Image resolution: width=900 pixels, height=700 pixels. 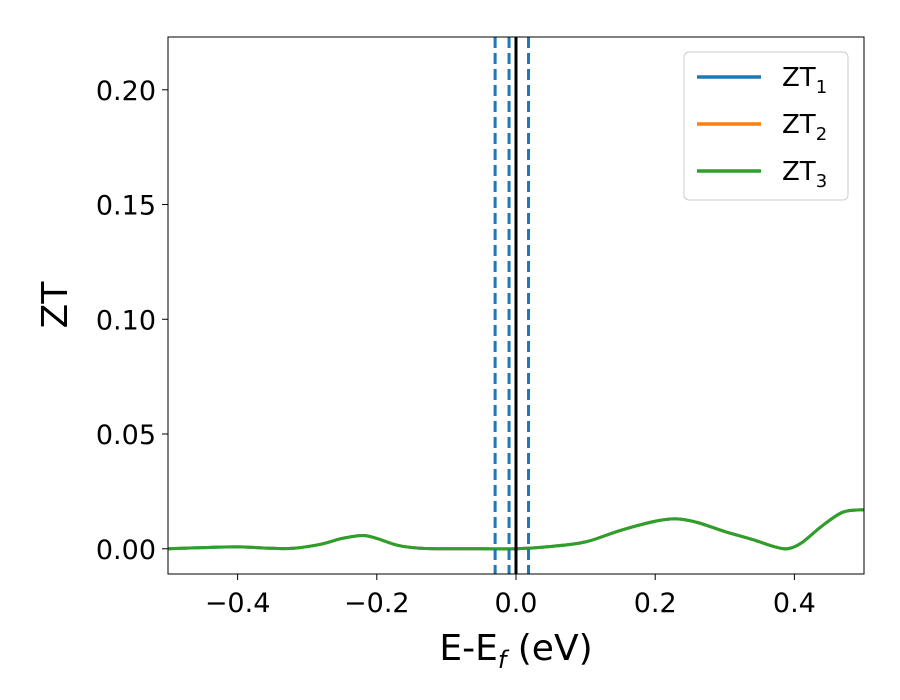 I want to click on x-axis-label-base: E-E, so click(x=468, y=648).